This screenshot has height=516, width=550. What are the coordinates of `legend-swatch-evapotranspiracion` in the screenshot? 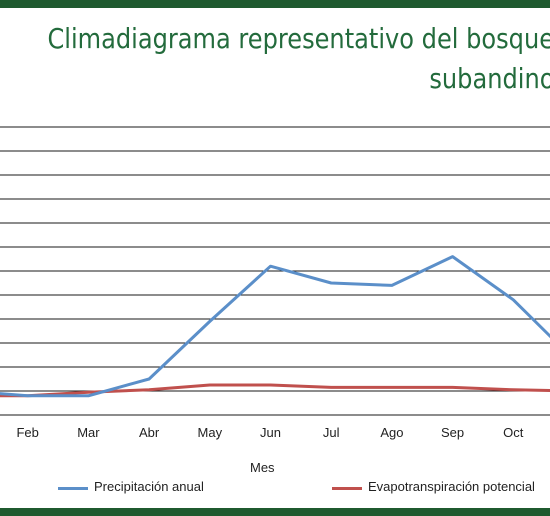 It's located at (347, 488).